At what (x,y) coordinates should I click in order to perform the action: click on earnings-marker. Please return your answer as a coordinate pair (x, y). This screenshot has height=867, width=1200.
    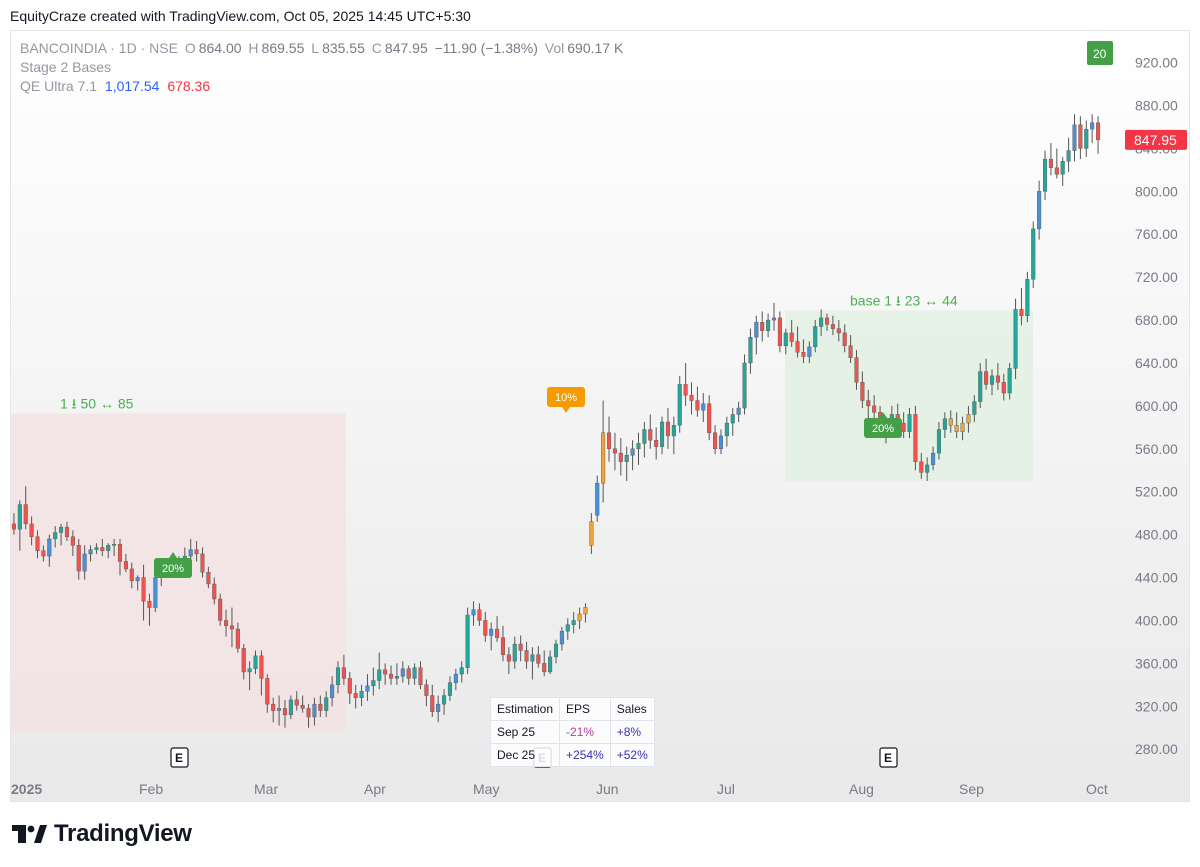
    Looking at the image, I should click on (179, 757).